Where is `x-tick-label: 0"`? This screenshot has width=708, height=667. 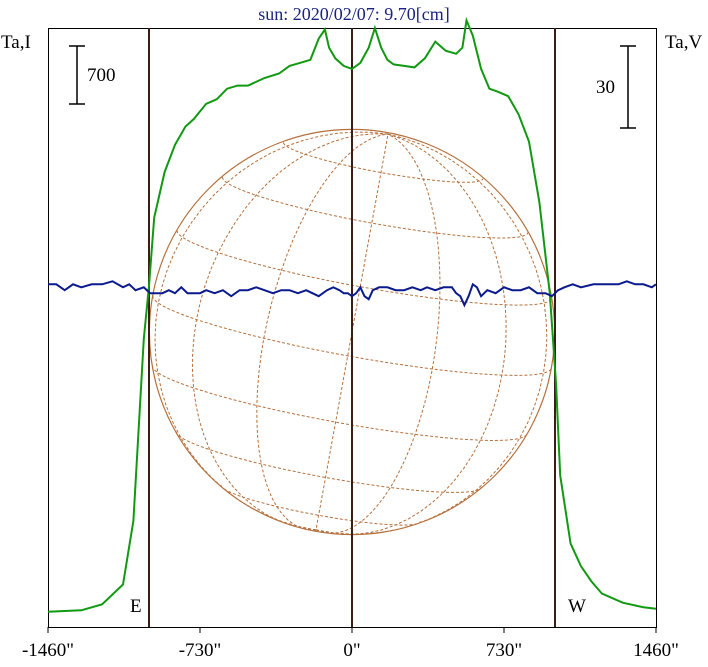 x-tick-label: 0" is located at coordinates (351, 650).